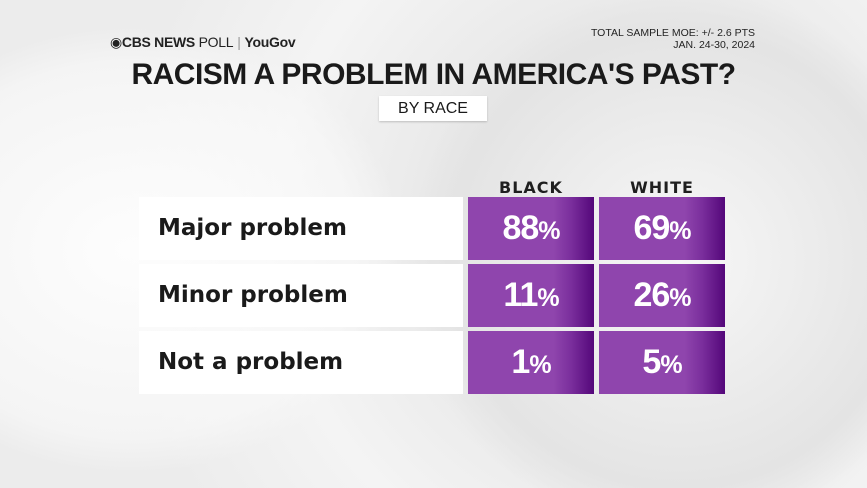 This screenshot has height=488, width=867. I want to click on value-number: 69, so click(651, 228).